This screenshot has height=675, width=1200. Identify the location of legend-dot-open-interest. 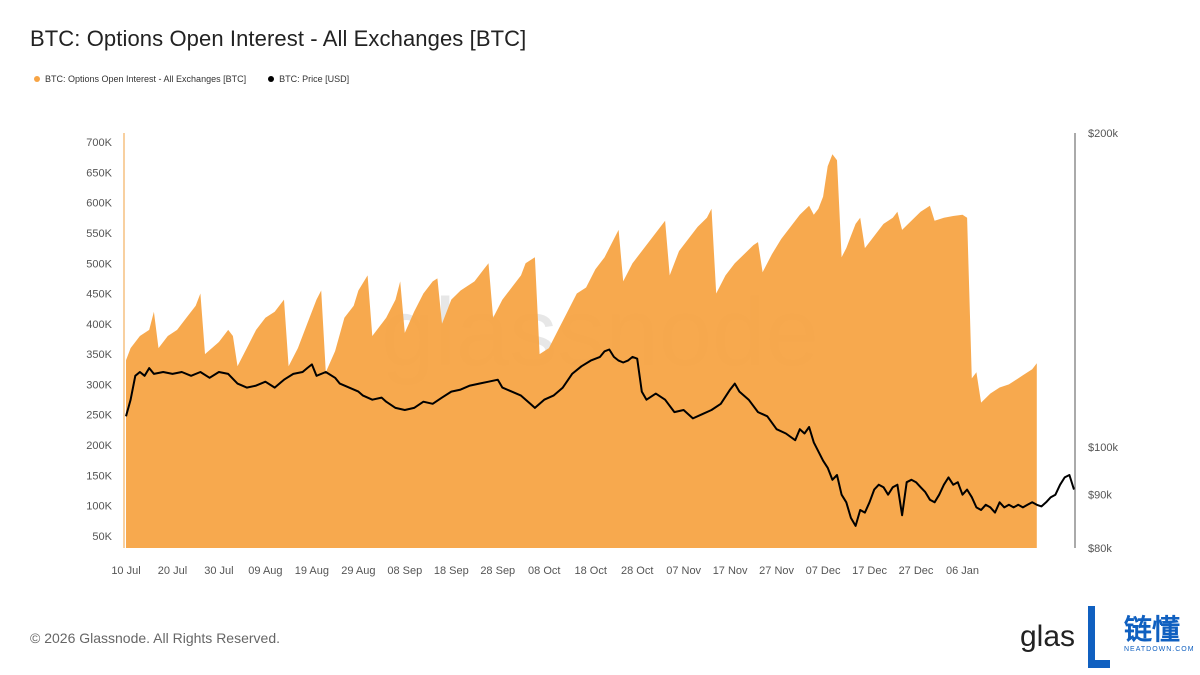
(37, 79).